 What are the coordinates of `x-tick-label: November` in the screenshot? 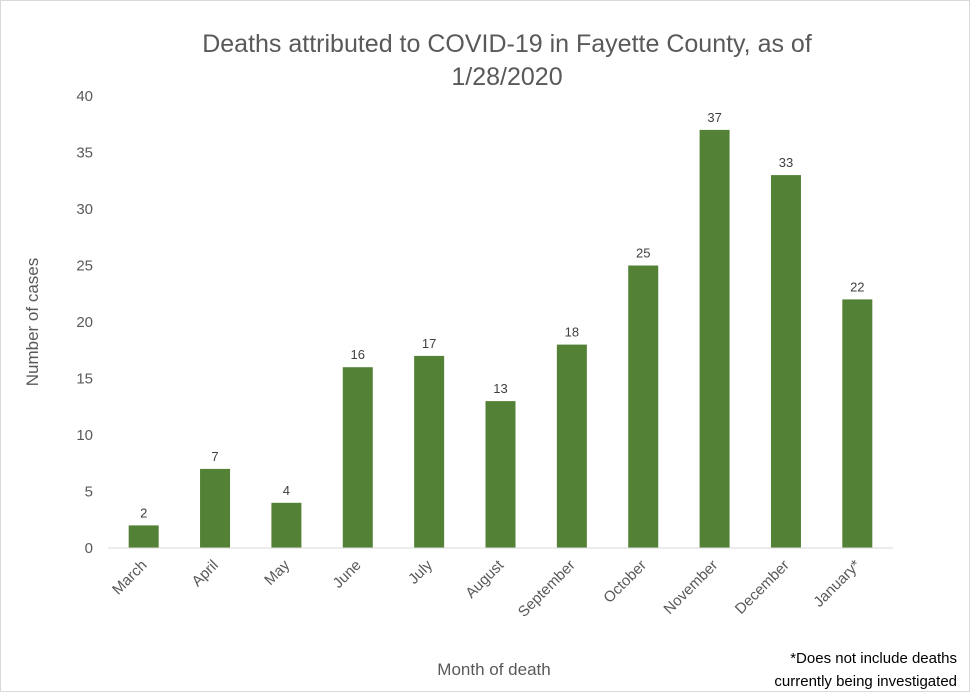 It's located at (690, 587).